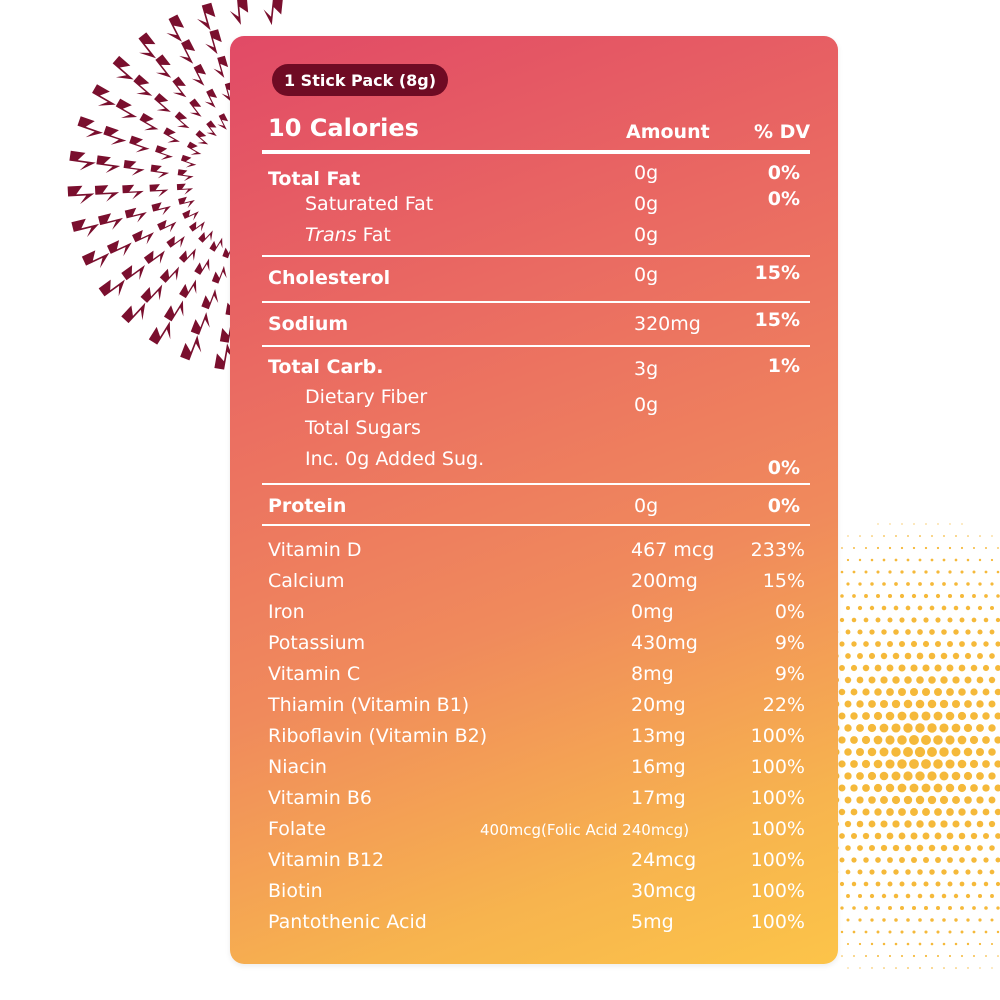  What do you see at coordinates (646, 235) in the screenshot?
I see `nutrient-amount-trans-fat: 0g` at bounding box center [646, 235].